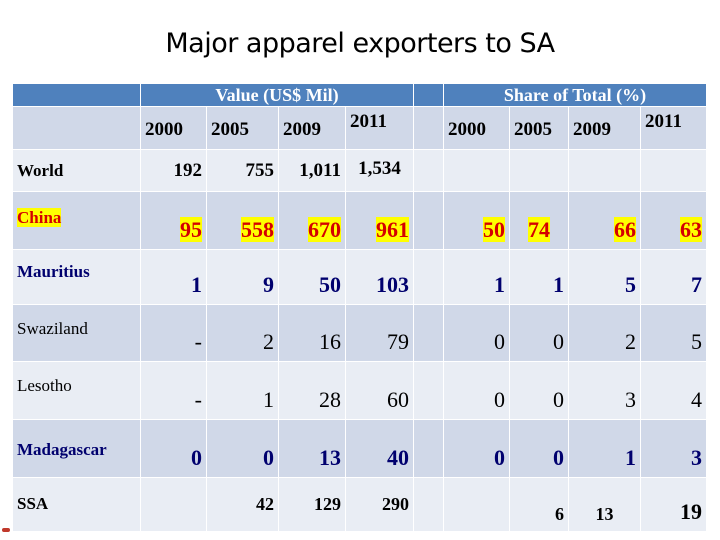  What do you see at coordinates (428, 95) in the screenshot?
I see `header-spacer` at bounding box center [428, 95].